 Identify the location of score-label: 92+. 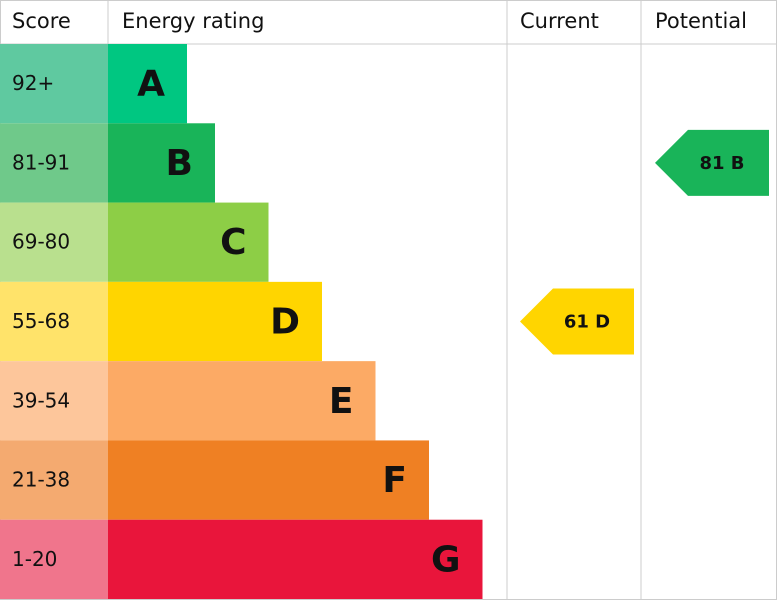
(33, 83).